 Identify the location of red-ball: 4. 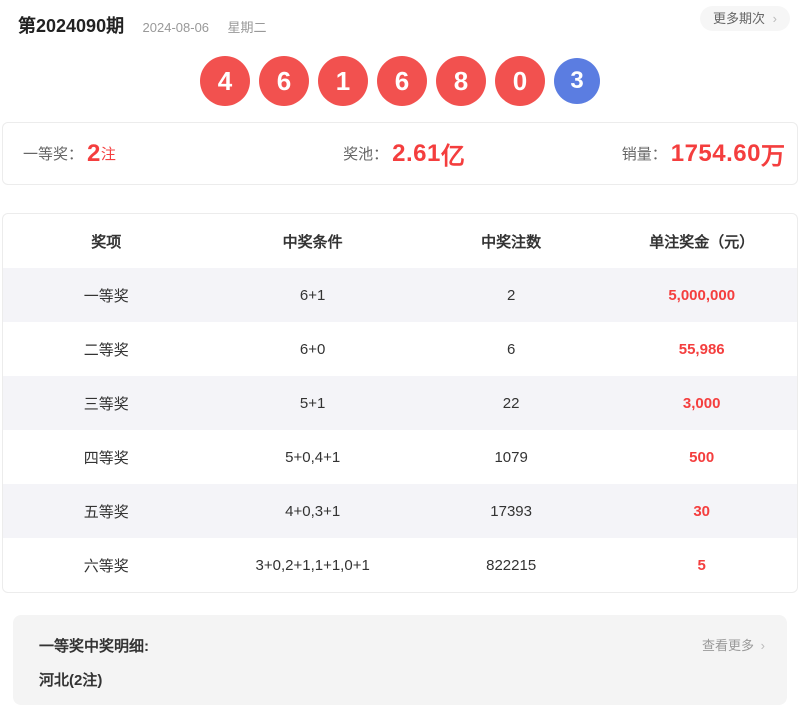
(225, 81).